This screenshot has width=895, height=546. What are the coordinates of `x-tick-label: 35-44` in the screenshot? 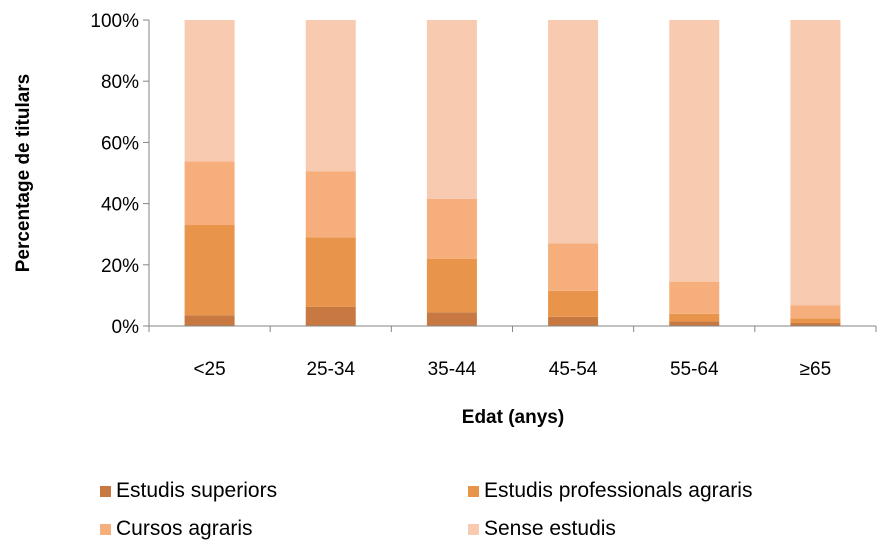 It's located at (452, 369).